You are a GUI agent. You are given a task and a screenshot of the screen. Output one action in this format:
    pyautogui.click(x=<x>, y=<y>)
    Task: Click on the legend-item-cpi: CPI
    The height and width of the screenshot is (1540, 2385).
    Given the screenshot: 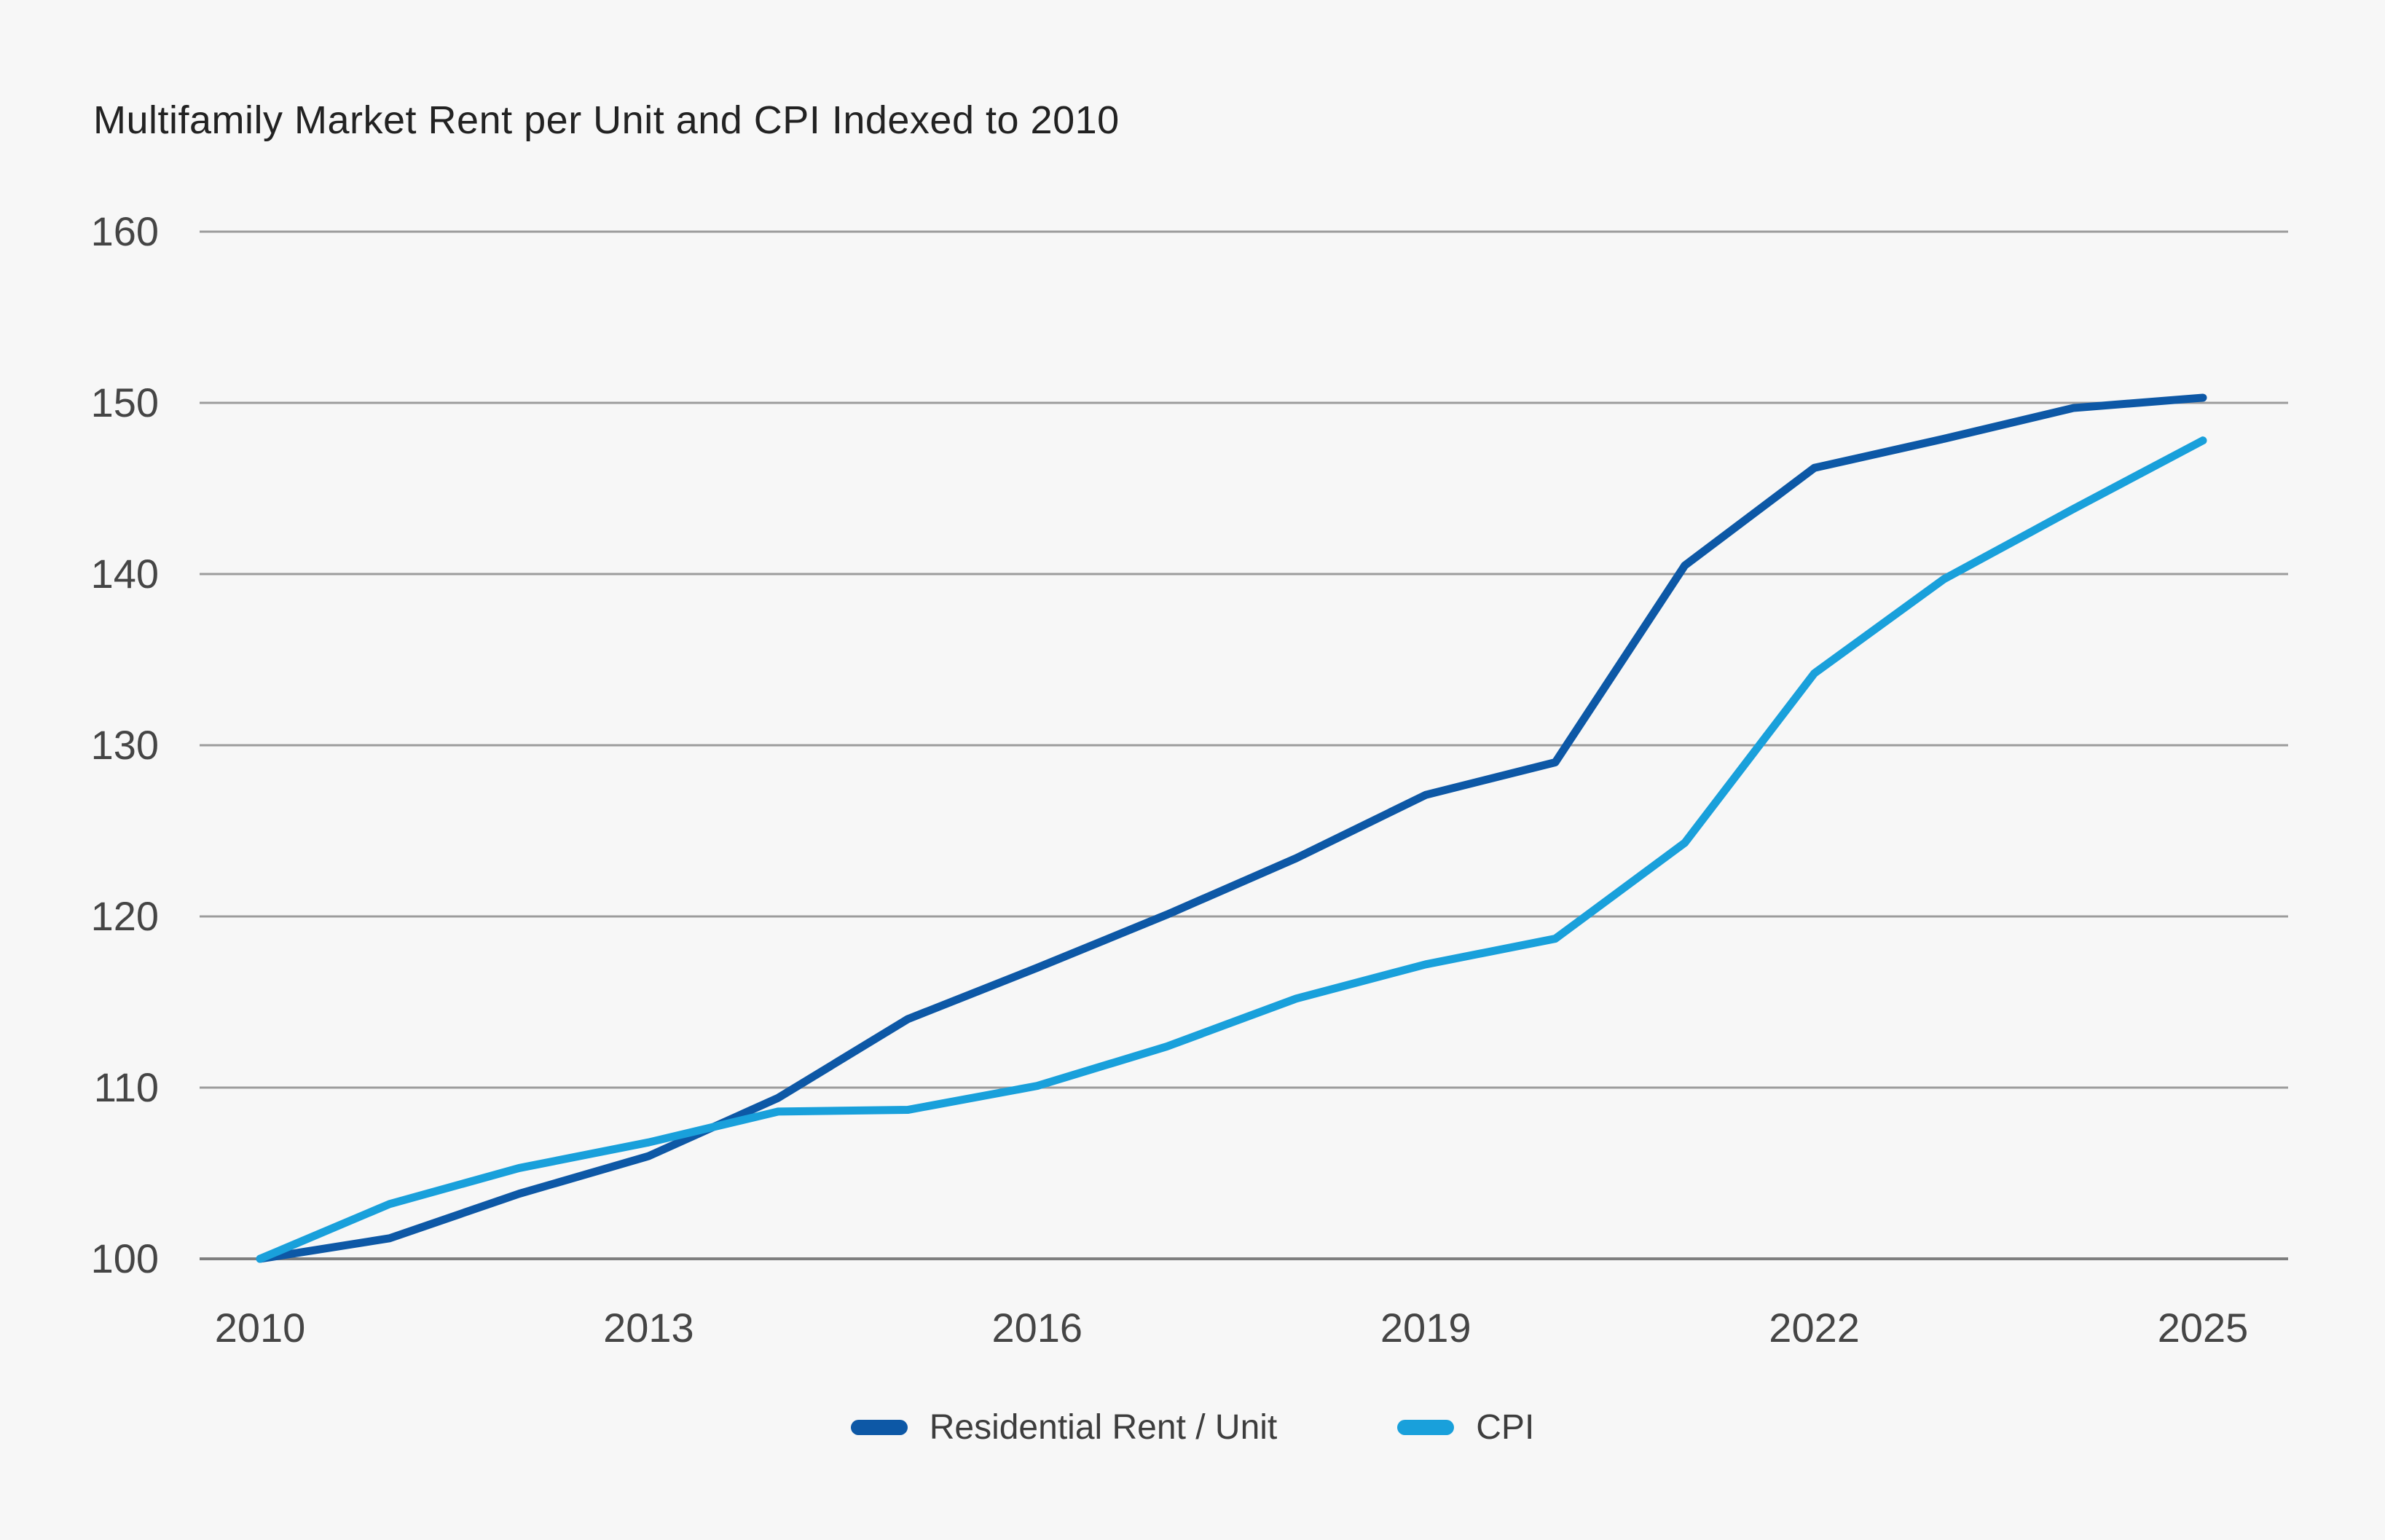 What is the action you would take?
    pyautogui.click(x=1465, y=1427)
    